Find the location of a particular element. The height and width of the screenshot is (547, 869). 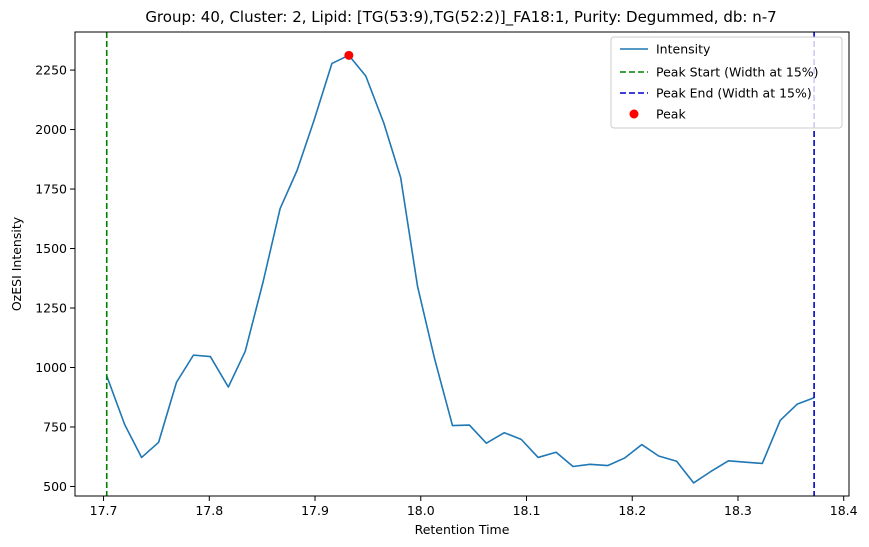

y-tick-label: 500 is located at coordinates (55, 486).